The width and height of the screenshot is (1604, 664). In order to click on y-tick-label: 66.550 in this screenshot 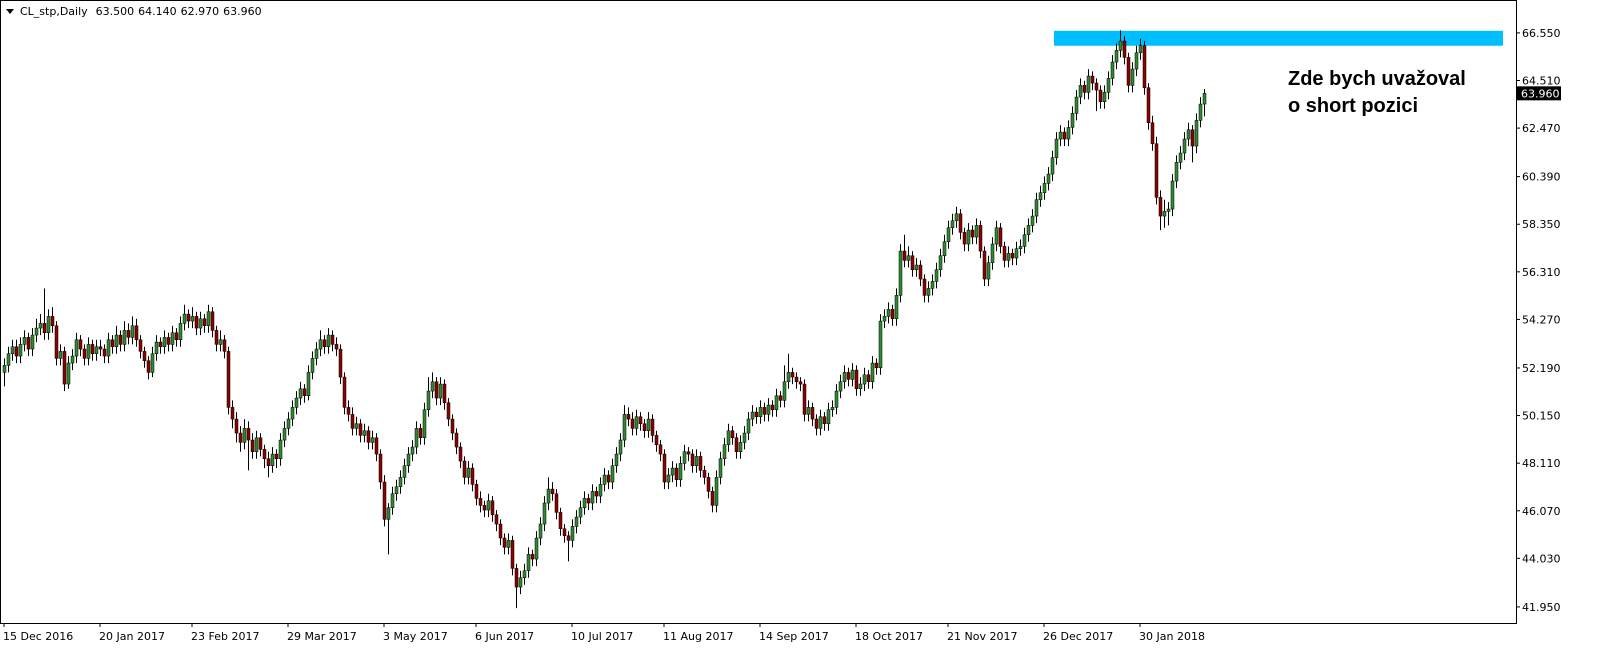, I will do `click(1541, 33)`.